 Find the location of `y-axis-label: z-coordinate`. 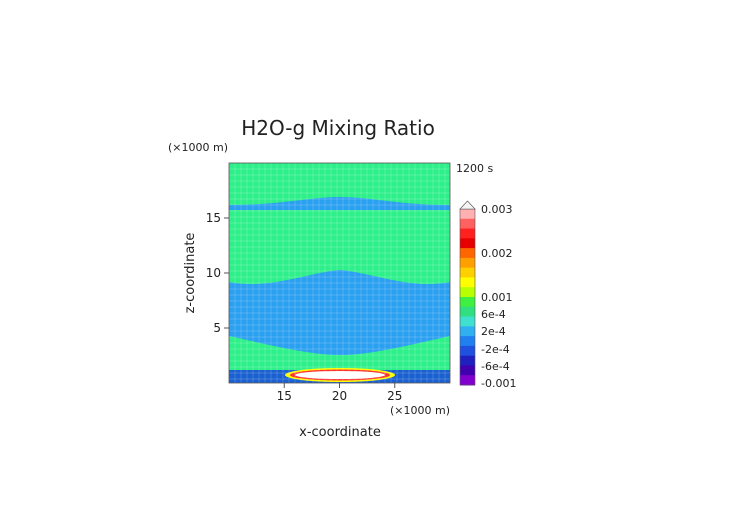

y-axis-label: z-coordinate is located at coordinates (190, 273).